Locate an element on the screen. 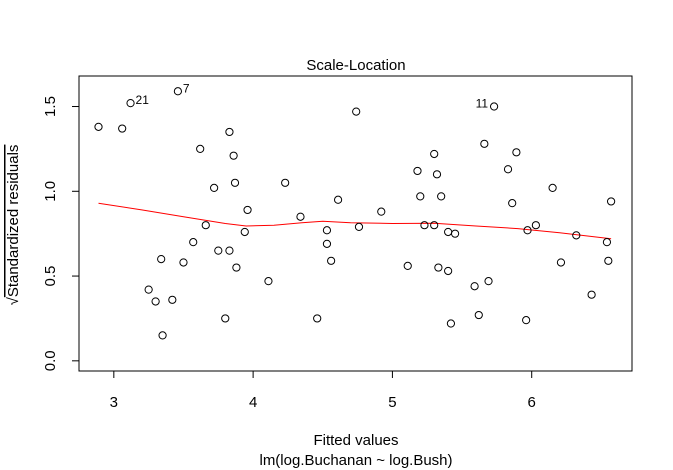  point-label: 11 is located at coordinates (482, 104).